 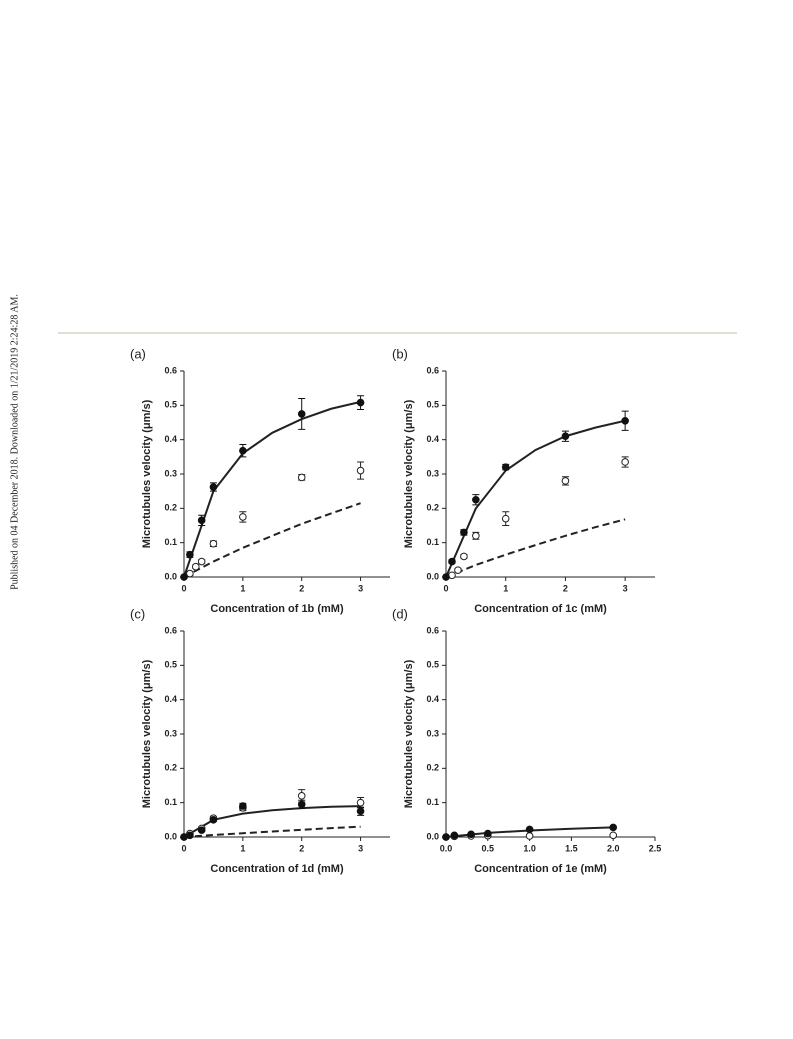 What do you see at coordinates (613, 848) in the screenshot?
I see `x-tick-label: 2.0` at bounding box center [613, 848].